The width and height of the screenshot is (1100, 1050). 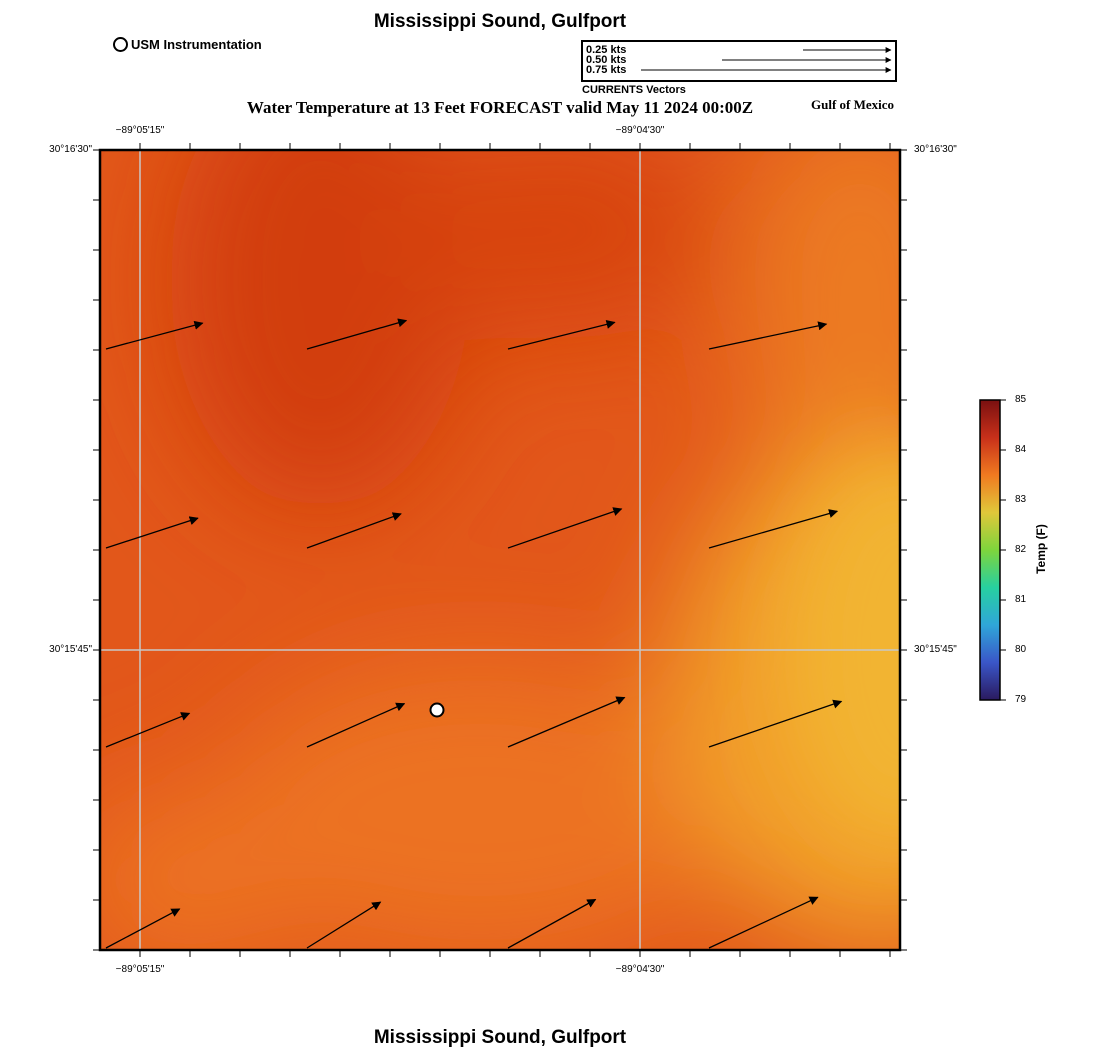 I want to click on right-tick-label: 30°16'30", so click(x=935, y=149).